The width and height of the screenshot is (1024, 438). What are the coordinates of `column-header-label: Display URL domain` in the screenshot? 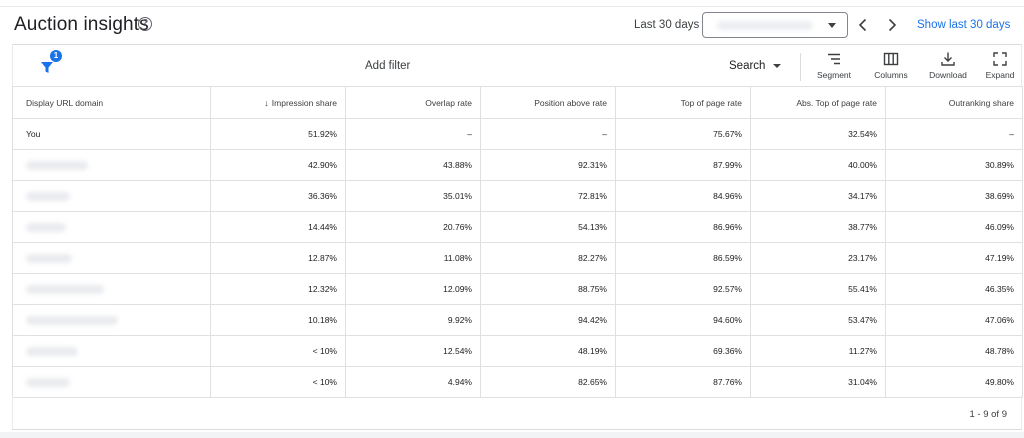 It's located at (65, 102).